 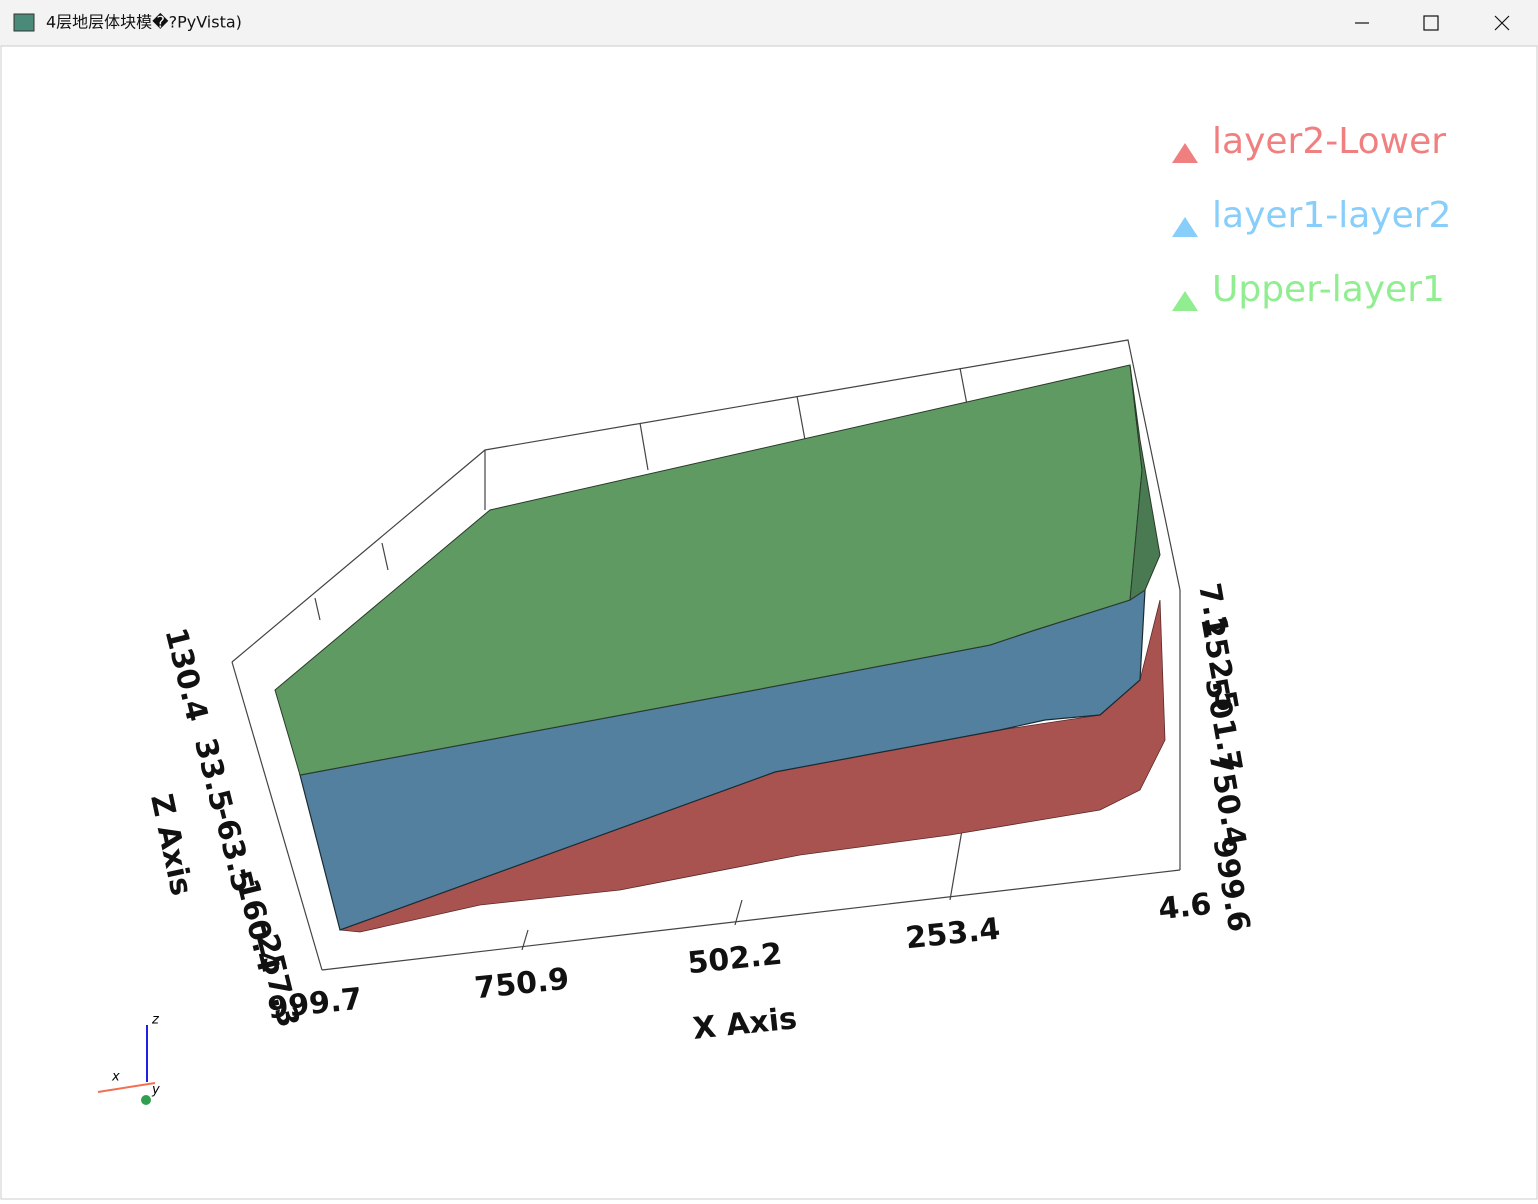 What do you see at coordinates (1329, 141) in the screenshot?
I see `legend-label: layer2-Lower` at bounding box center [1329, 141].